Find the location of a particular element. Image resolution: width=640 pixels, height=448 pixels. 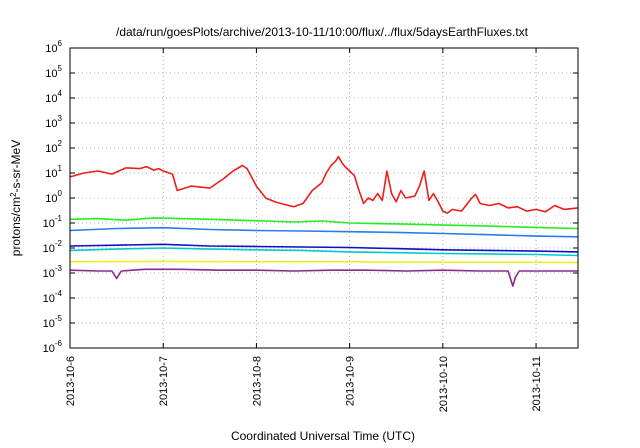

y-tick-label: 10⁻⁵ is located at coordinates (53, 322).